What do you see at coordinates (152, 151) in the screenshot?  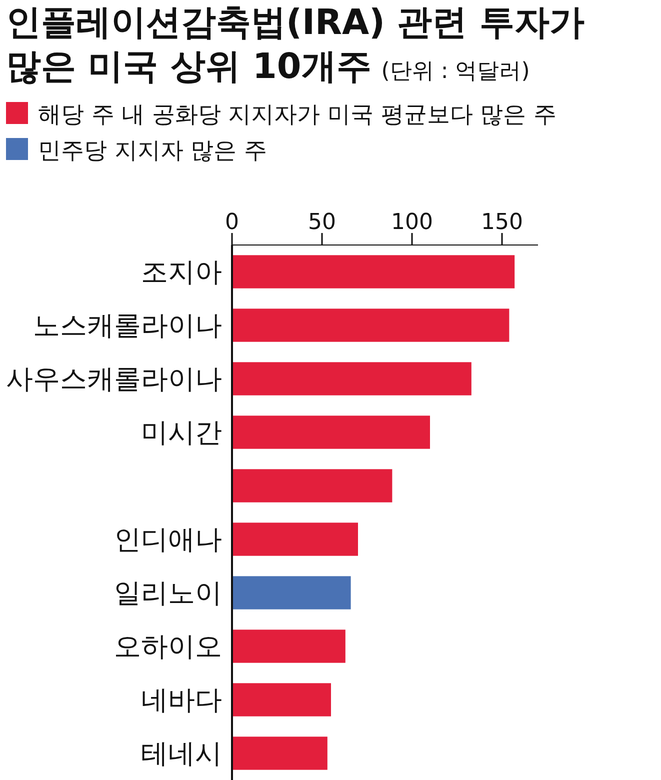 I see `legend-label: 민주당 지지자 많은 주` at bounding box center [152, 151].